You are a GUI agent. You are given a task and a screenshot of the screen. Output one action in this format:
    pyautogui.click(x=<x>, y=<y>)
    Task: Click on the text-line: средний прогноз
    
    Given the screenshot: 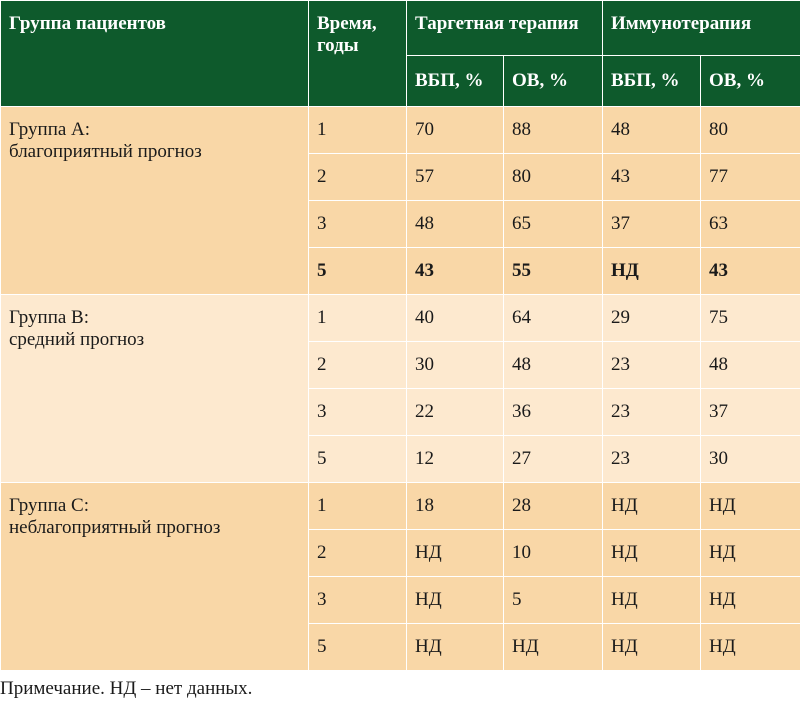 What is the action you would take?
    pyautogui.click(x=77, y=339)
    